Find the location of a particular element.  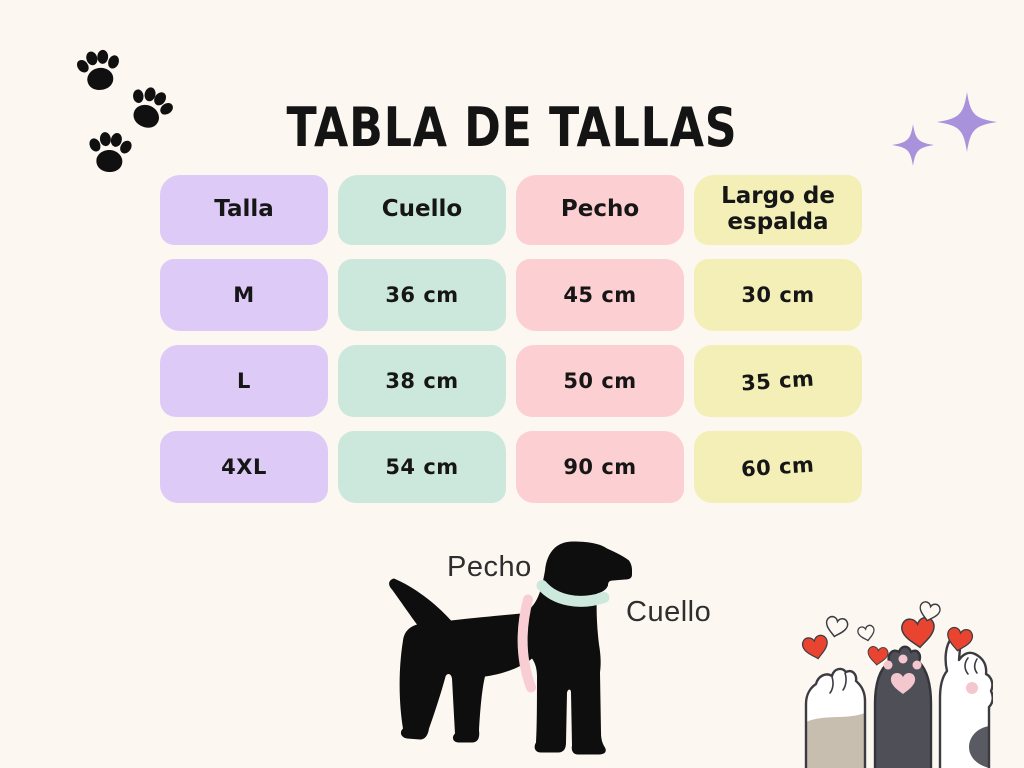

table-cell: 50 cm is located at coordinates (600, 381).